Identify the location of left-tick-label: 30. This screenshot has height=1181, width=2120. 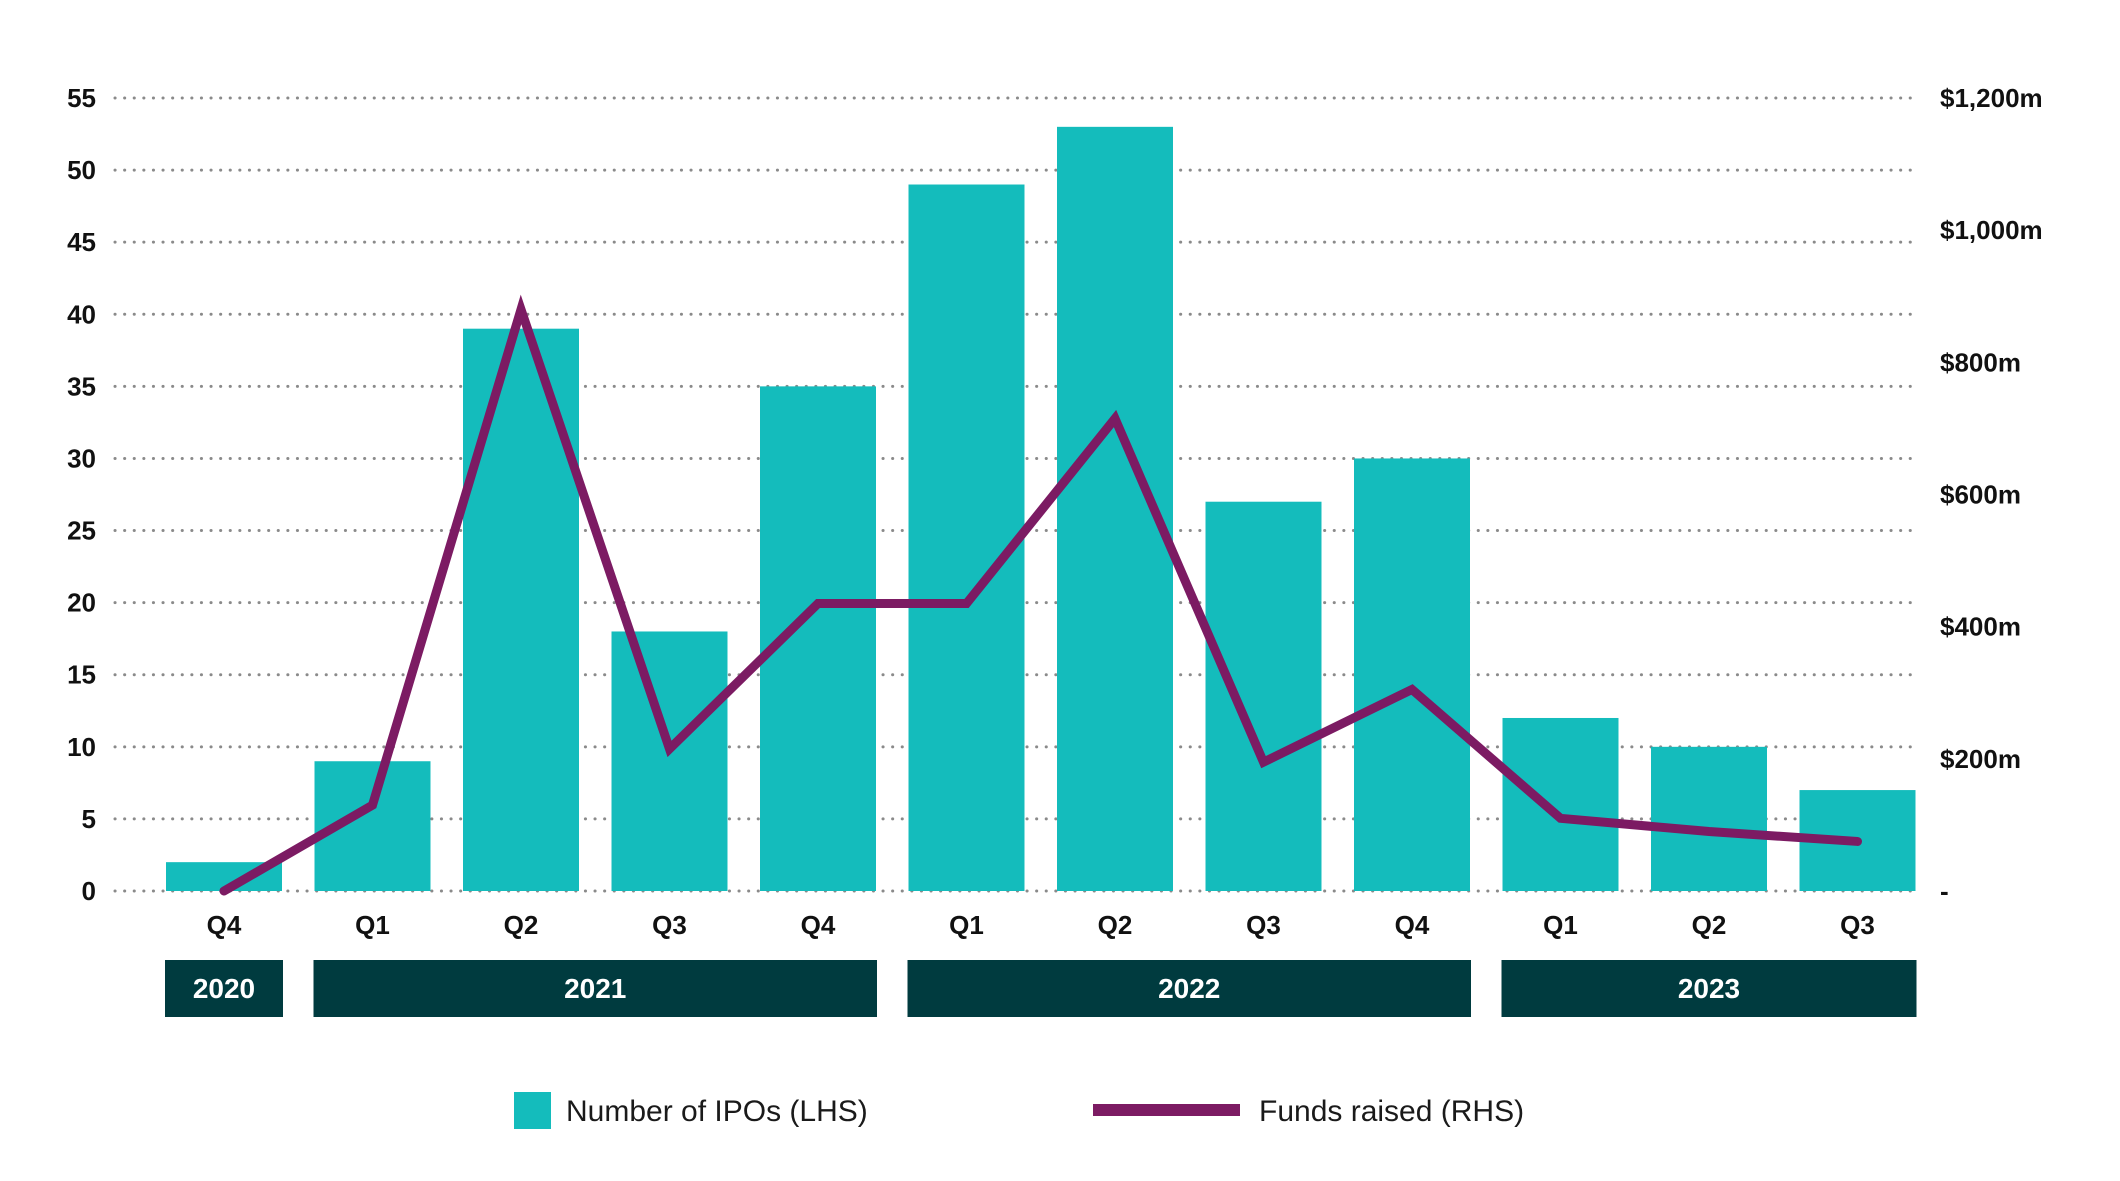
(81, 458).